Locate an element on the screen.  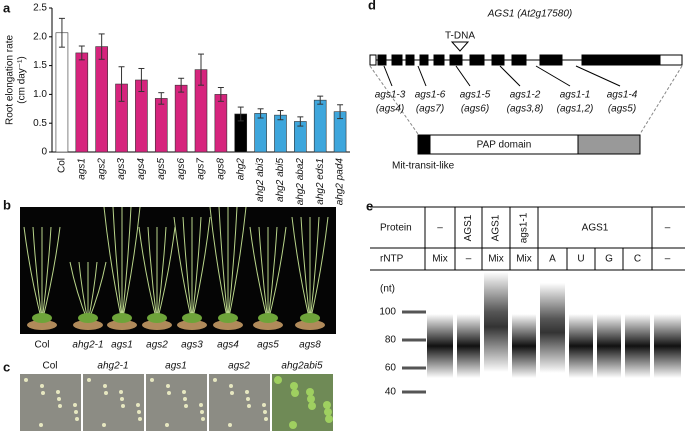
allele-label: ags1-6 is located at coordinates (430, 95).